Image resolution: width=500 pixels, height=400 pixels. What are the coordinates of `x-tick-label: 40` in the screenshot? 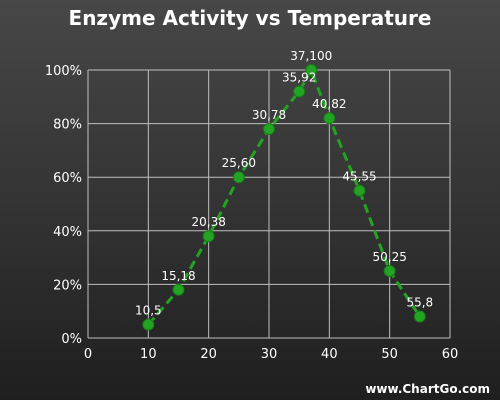 It's located at (329, 354).